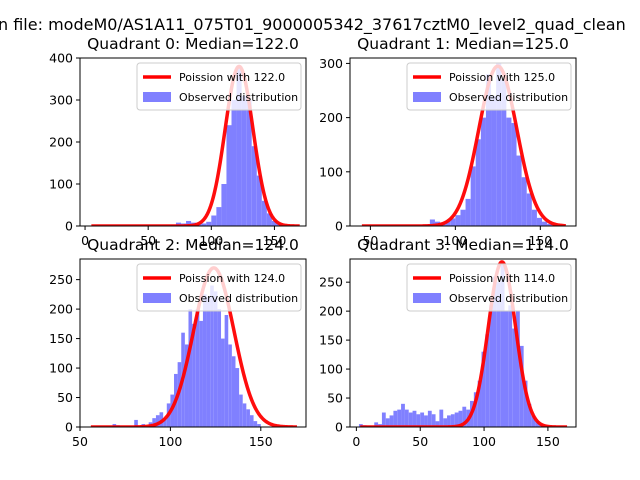 The image size is (640, 480). I want to click on y-tick-label: 300, so click(331, 63).